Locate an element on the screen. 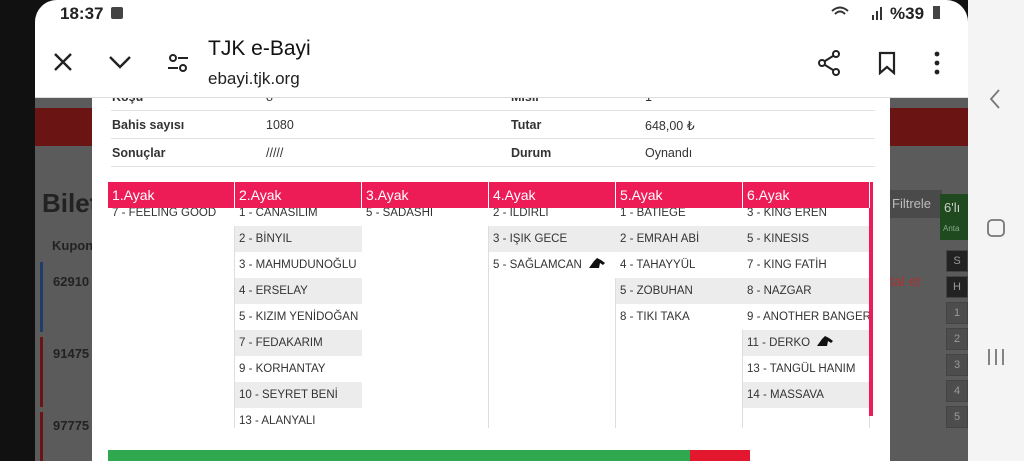 Image resolution: width=1024 pixels, height=461 pixels. horse-cell: 8 - TIKI TAKA is located at coordinates (679, 317).